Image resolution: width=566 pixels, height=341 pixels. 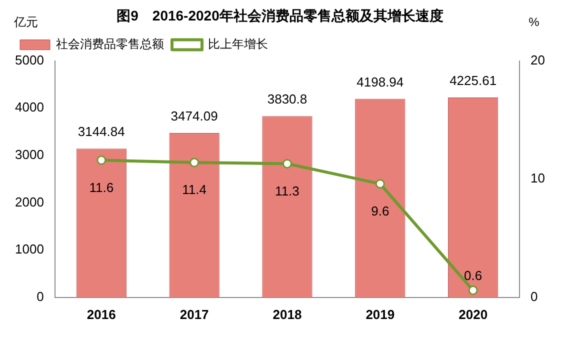 I want to click on x-tick-label: 2018, so click(x=287, y=314).